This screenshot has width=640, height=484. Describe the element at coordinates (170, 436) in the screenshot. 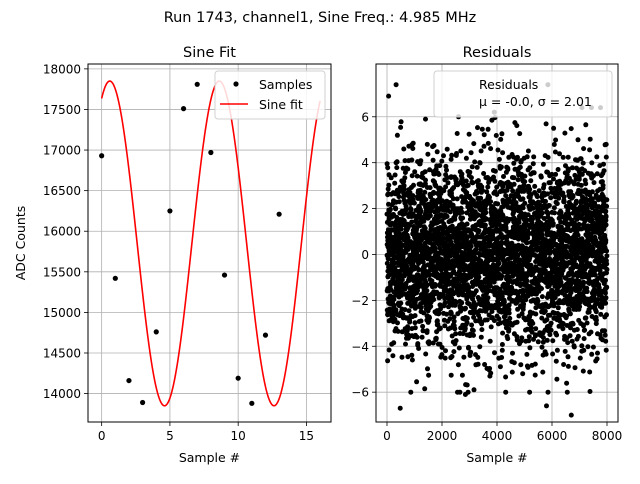

I see `sine-fit-xtick-label-1: 5` at that location.